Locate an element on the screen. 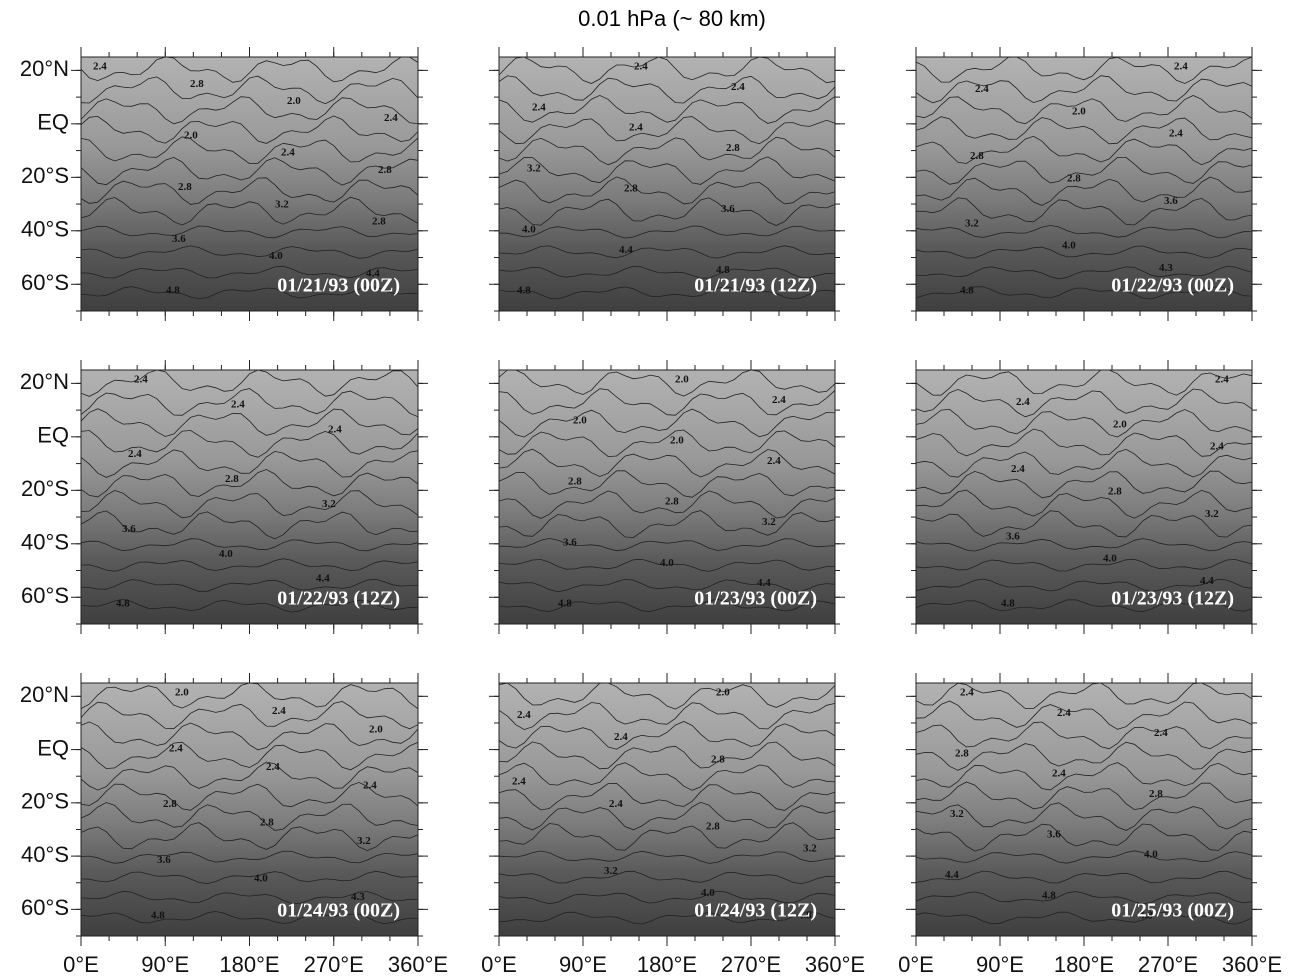 The width and height of the screenshot is (1305, 979). panel-title: 01/22/93 (00Z) is located at coordinates (1172, 286).